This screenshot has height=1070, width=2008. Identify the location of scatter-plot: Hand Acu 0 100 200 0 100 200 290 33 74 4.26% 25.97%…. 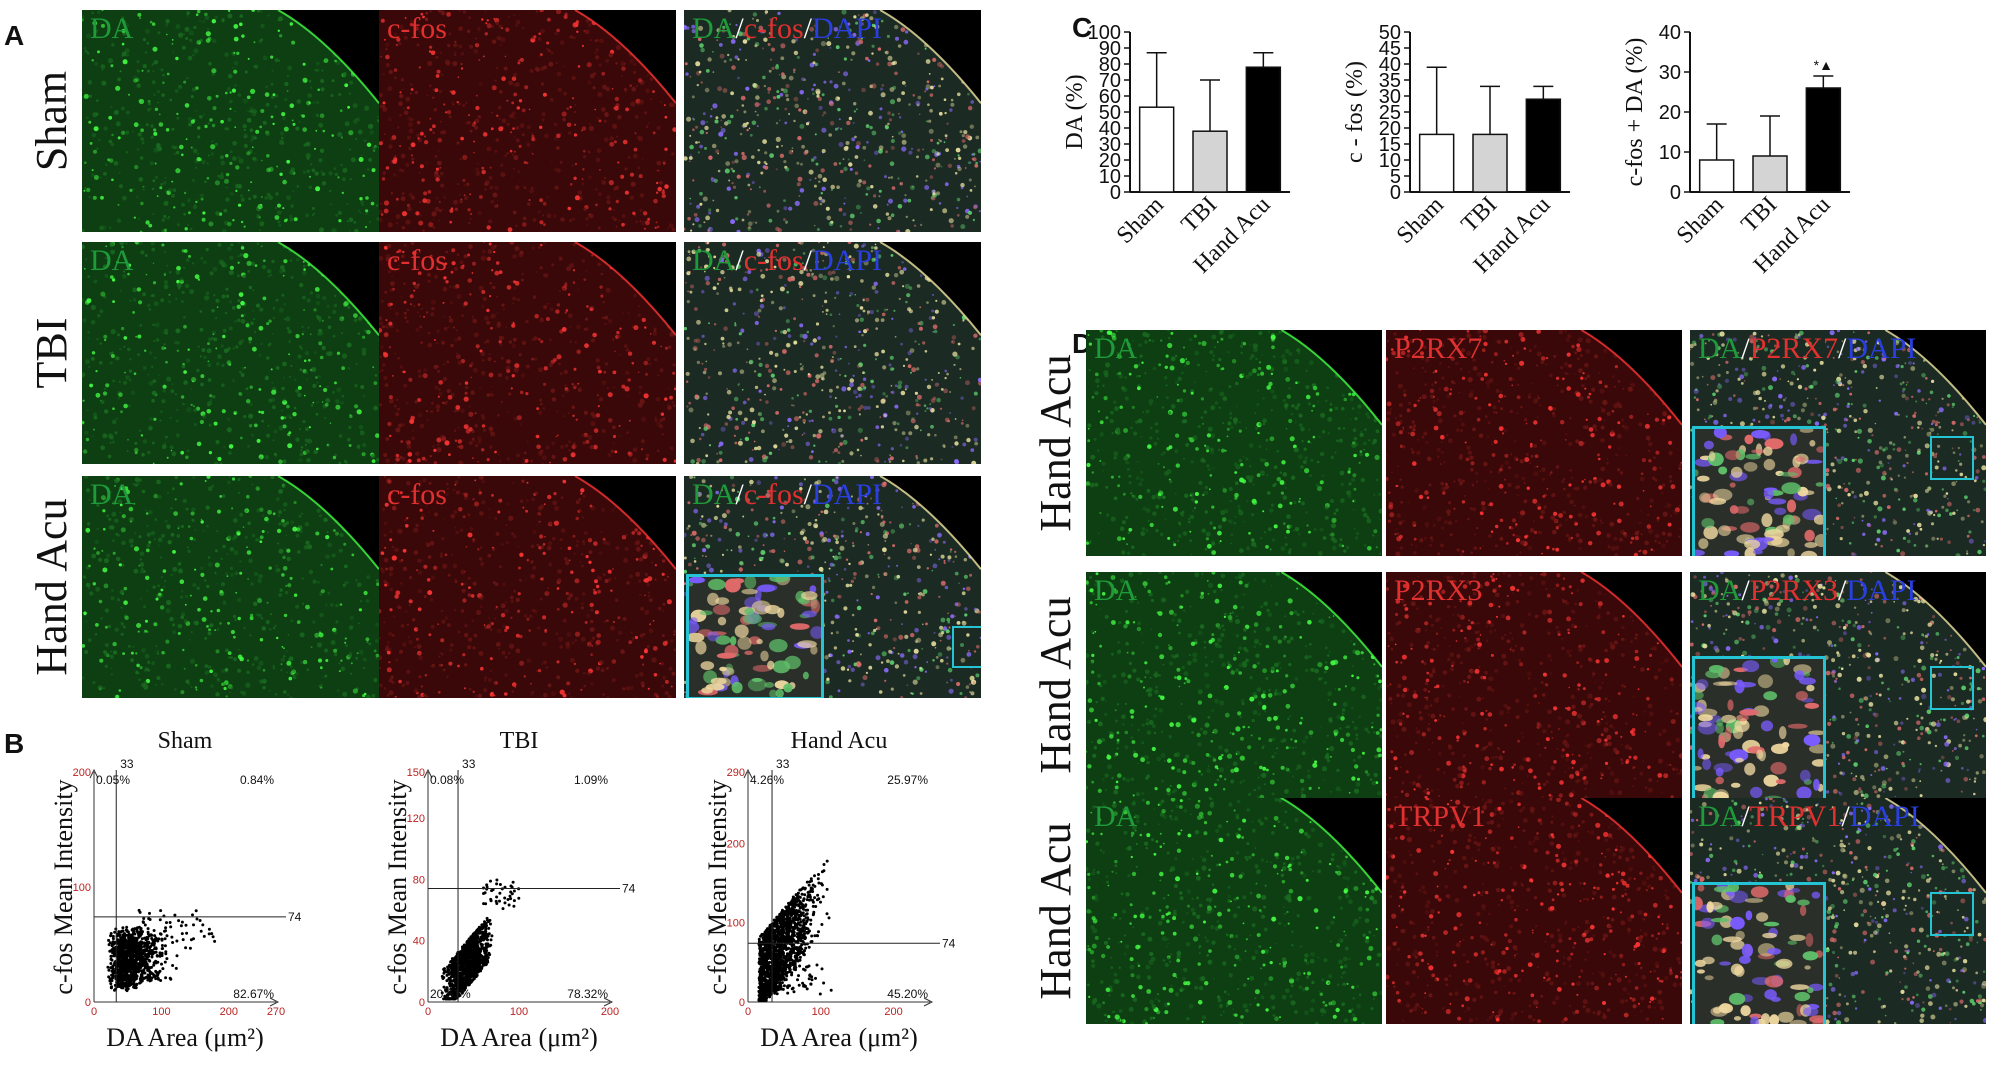
(852, 893).